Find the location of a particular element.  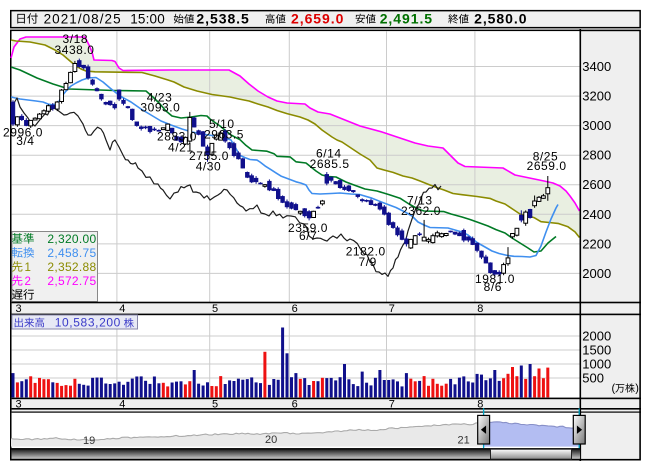

svg-text: 6/7 is located at coordinates (308, 236).